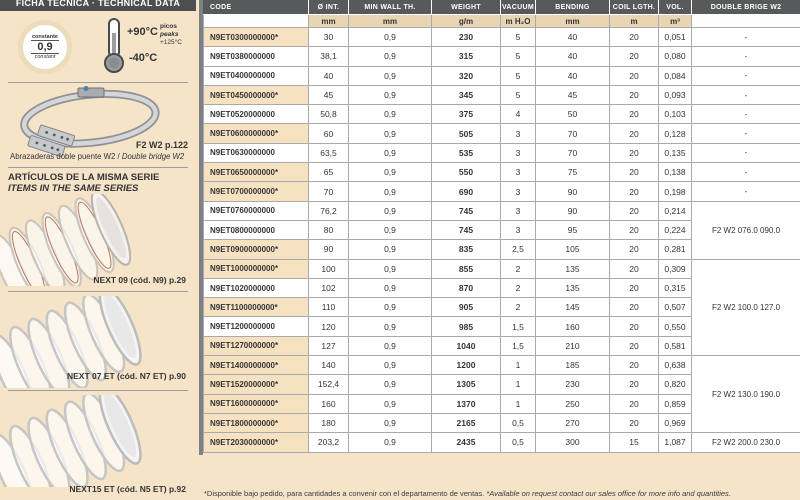 The image size is (800, 500). What do you see at coordinates (256, 423) in the screenshot?
I see `code-cell: N9ET1800000000*` at bounding box center [256, 423].